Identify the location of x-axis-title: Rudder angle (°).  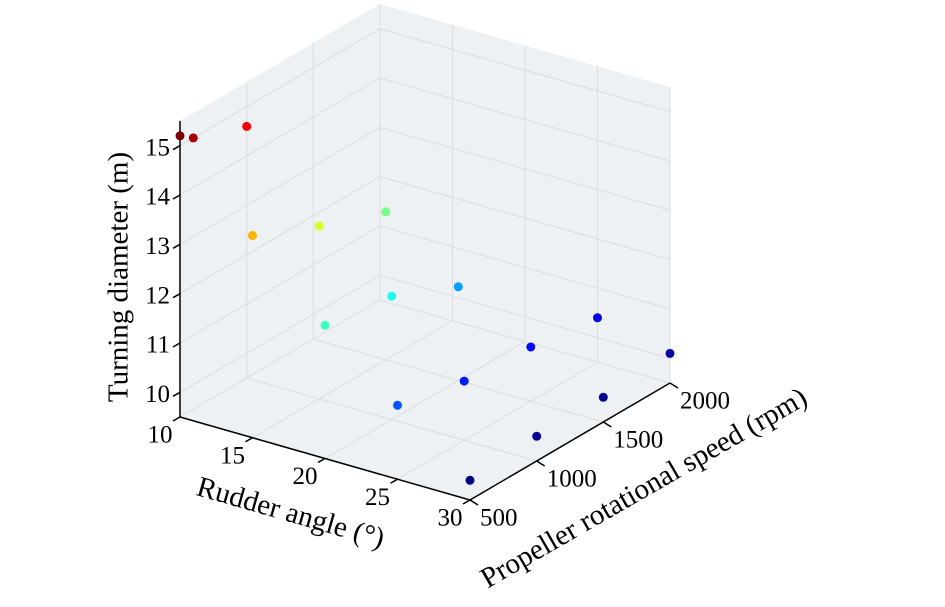
(290, 513).